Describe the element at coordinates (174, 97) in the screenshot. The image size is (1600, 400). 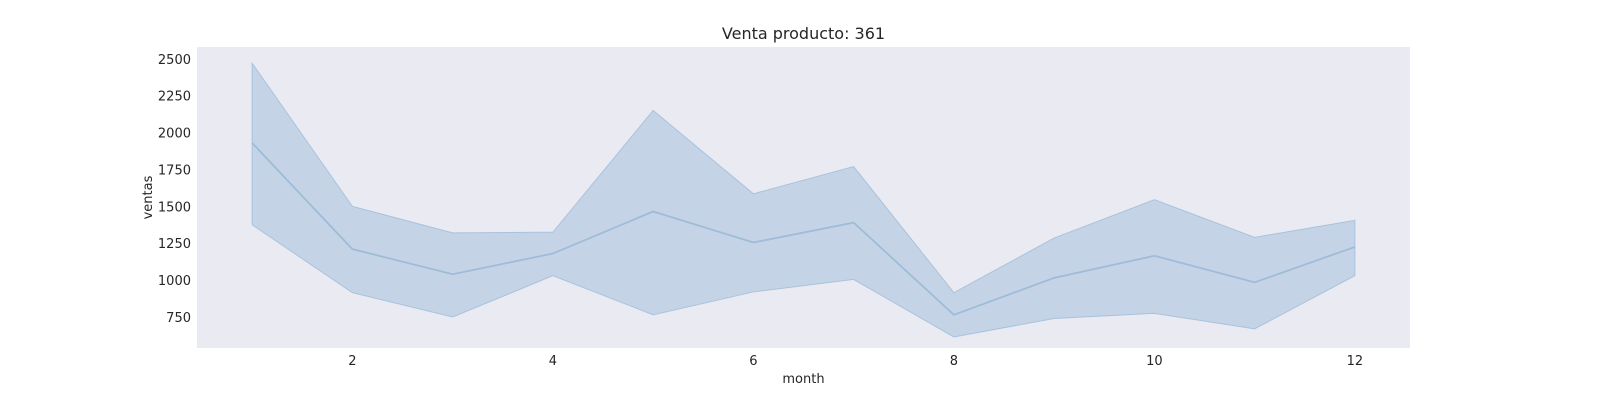
I see `y-tick-label: 2250` at that location.